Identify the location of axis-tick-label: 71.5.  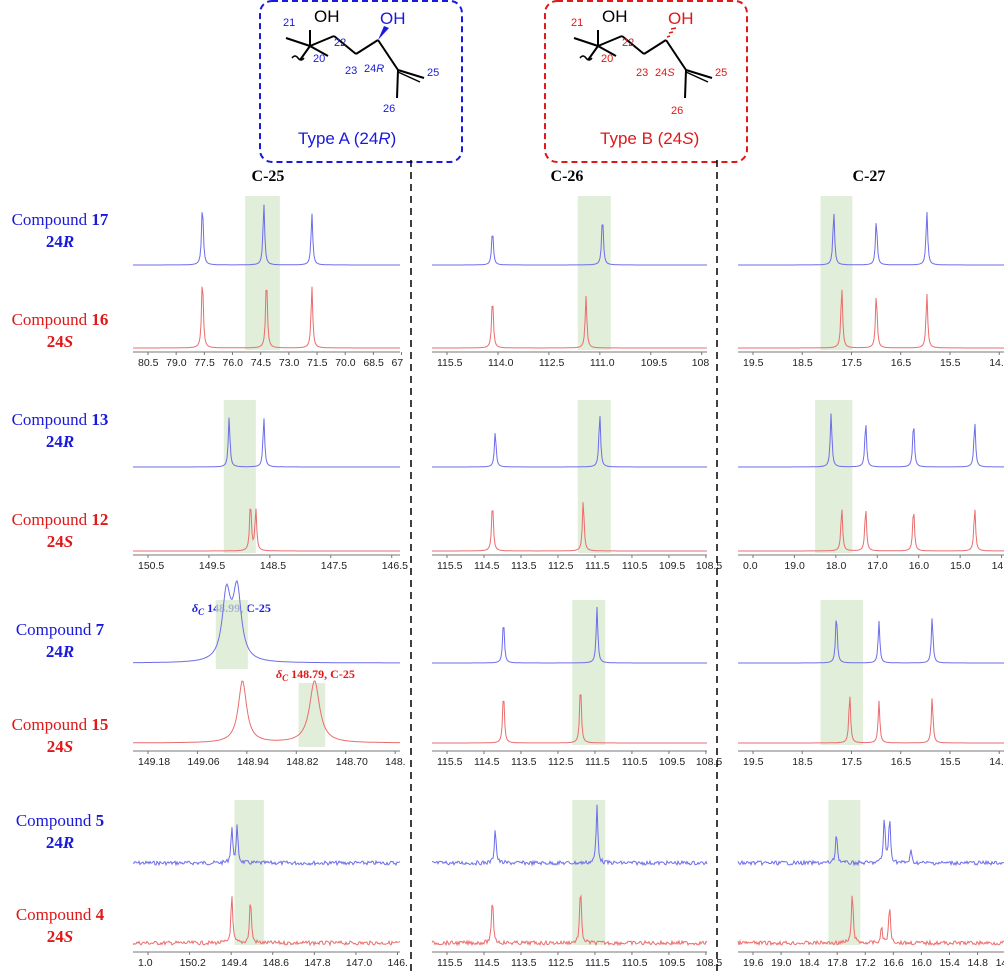
(317, 363).